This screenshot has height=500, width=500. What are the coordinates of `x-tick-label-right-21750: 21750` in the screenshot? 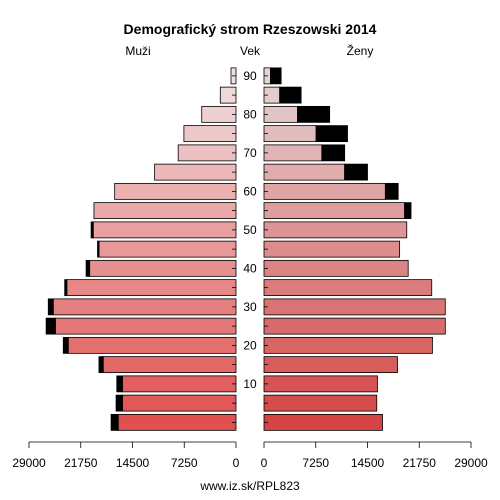 It's located at (420, 463).